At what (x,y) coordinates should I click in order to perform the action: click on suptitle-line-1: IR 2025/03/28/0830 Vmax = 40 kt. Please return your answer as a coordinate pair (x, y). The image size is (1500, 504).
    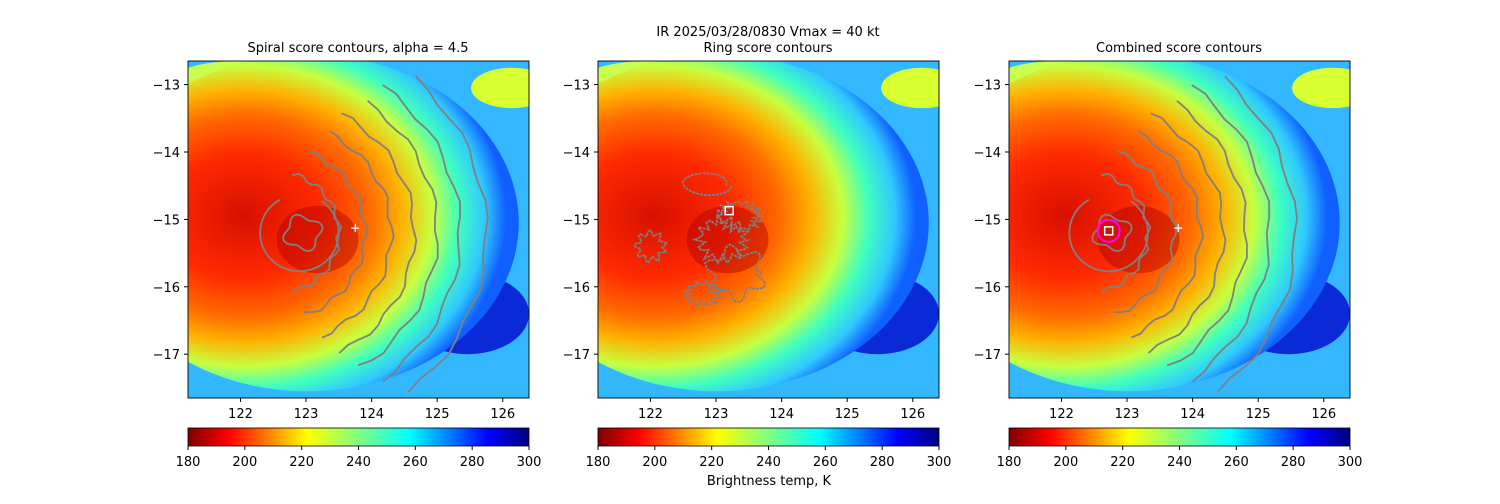
    Looking at the image, I should click on (767, 32).